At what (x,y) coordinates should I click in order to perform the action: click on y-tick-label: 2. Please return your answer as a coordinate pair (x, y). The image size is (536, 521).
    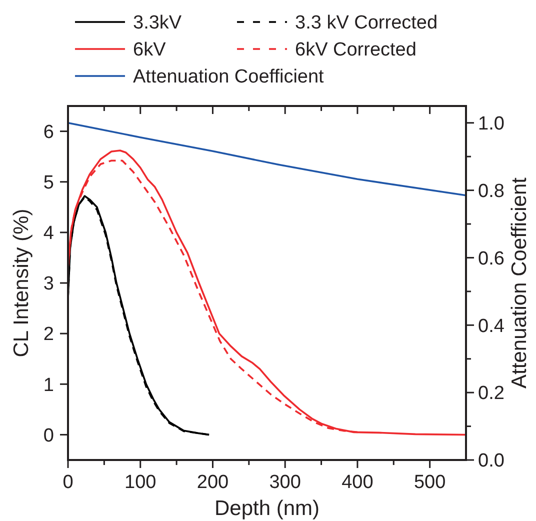
    Looking at the image, I should click on (48, 335).